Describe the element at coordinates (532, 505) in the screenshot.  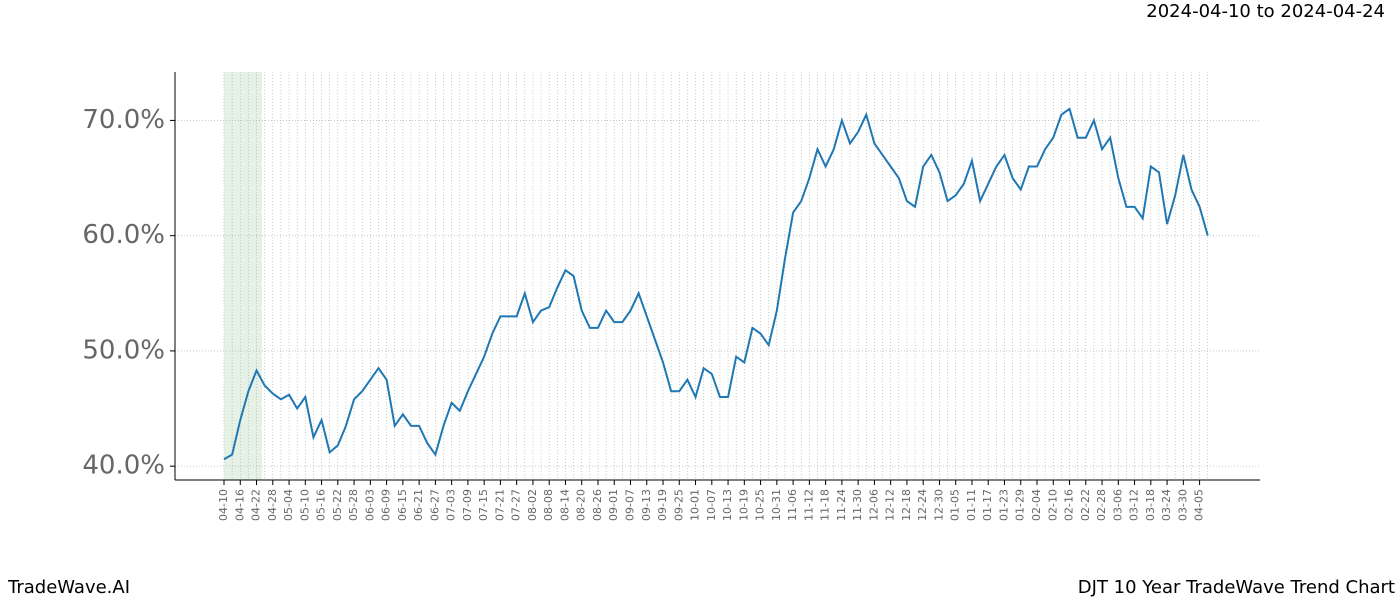
I see `x-tick-label: 08-02` at that location.